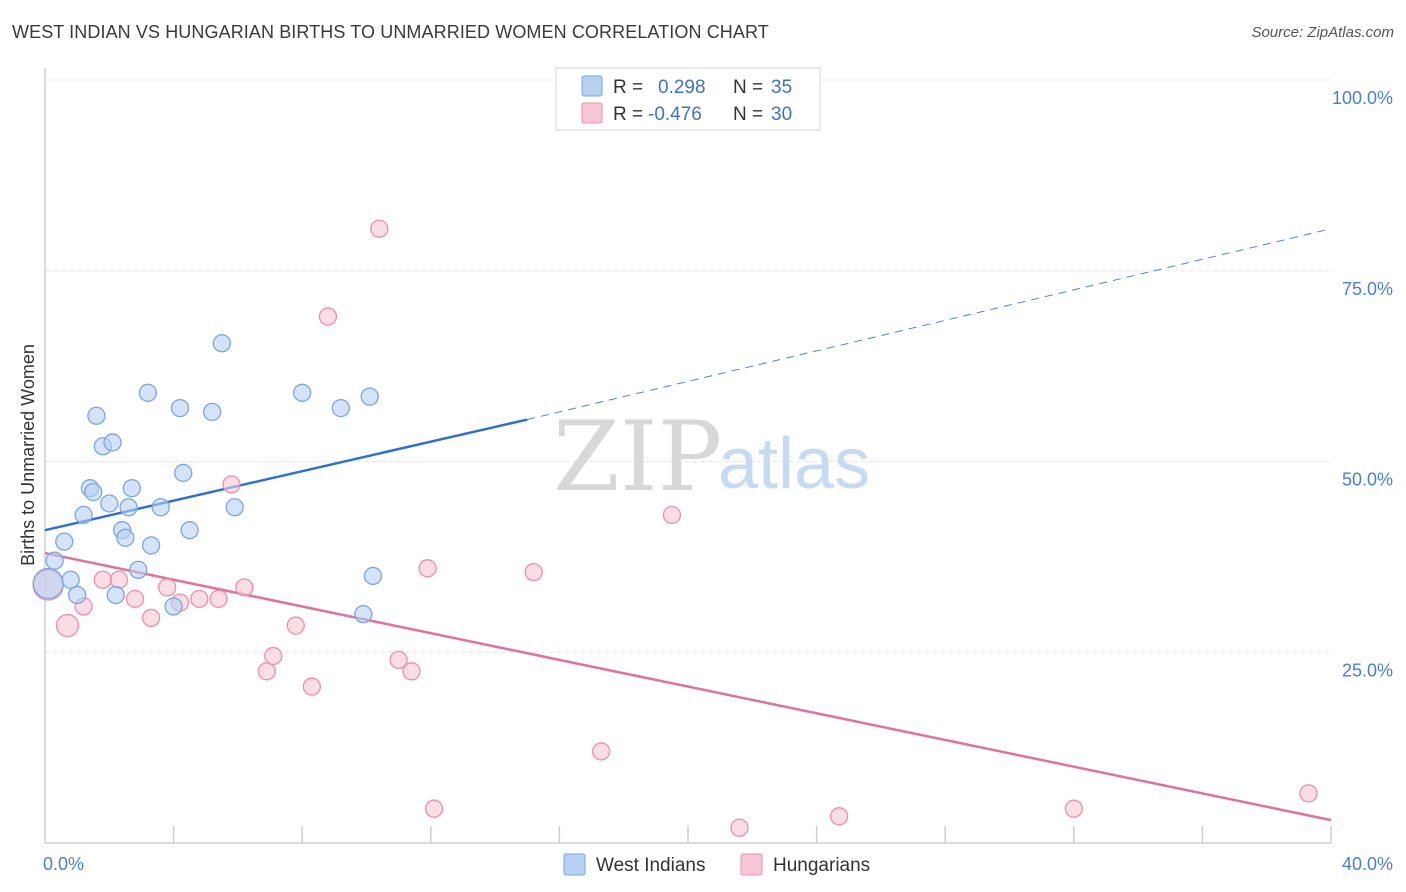 This screenshot has width=1406, height=892. I want to click on source-label: Source: ZipAtlas.com, so click(1322, 32).